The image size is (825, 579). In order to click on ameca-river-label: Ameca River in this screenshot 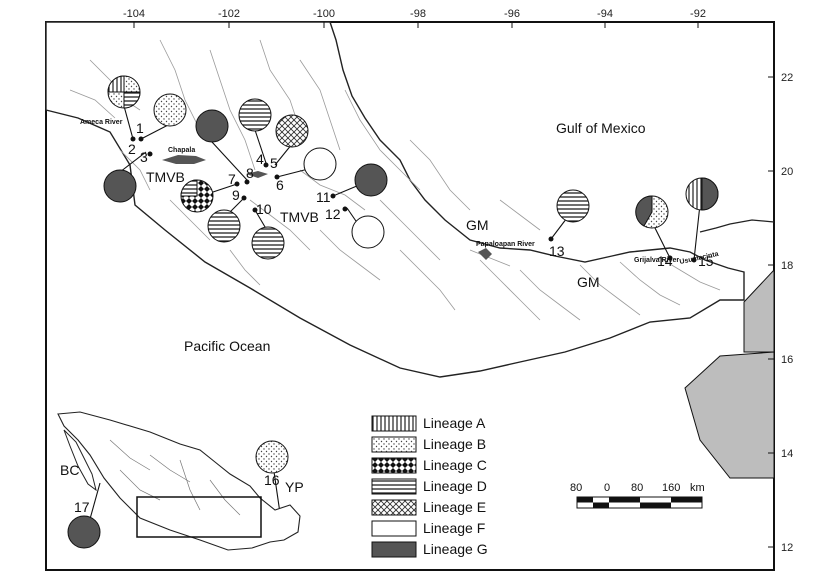, I will do `click(101, 122)`.